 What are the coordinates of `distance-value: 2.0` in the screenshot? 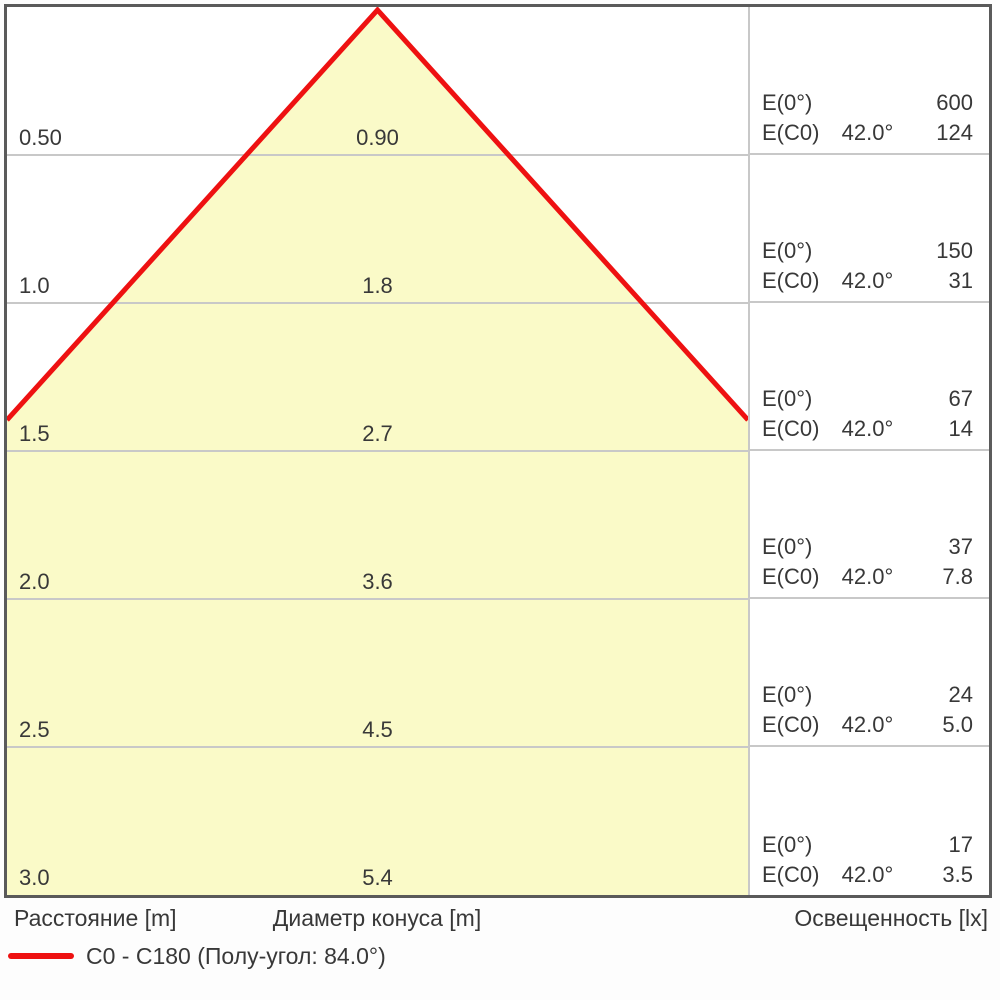 It's located at (34, 581).